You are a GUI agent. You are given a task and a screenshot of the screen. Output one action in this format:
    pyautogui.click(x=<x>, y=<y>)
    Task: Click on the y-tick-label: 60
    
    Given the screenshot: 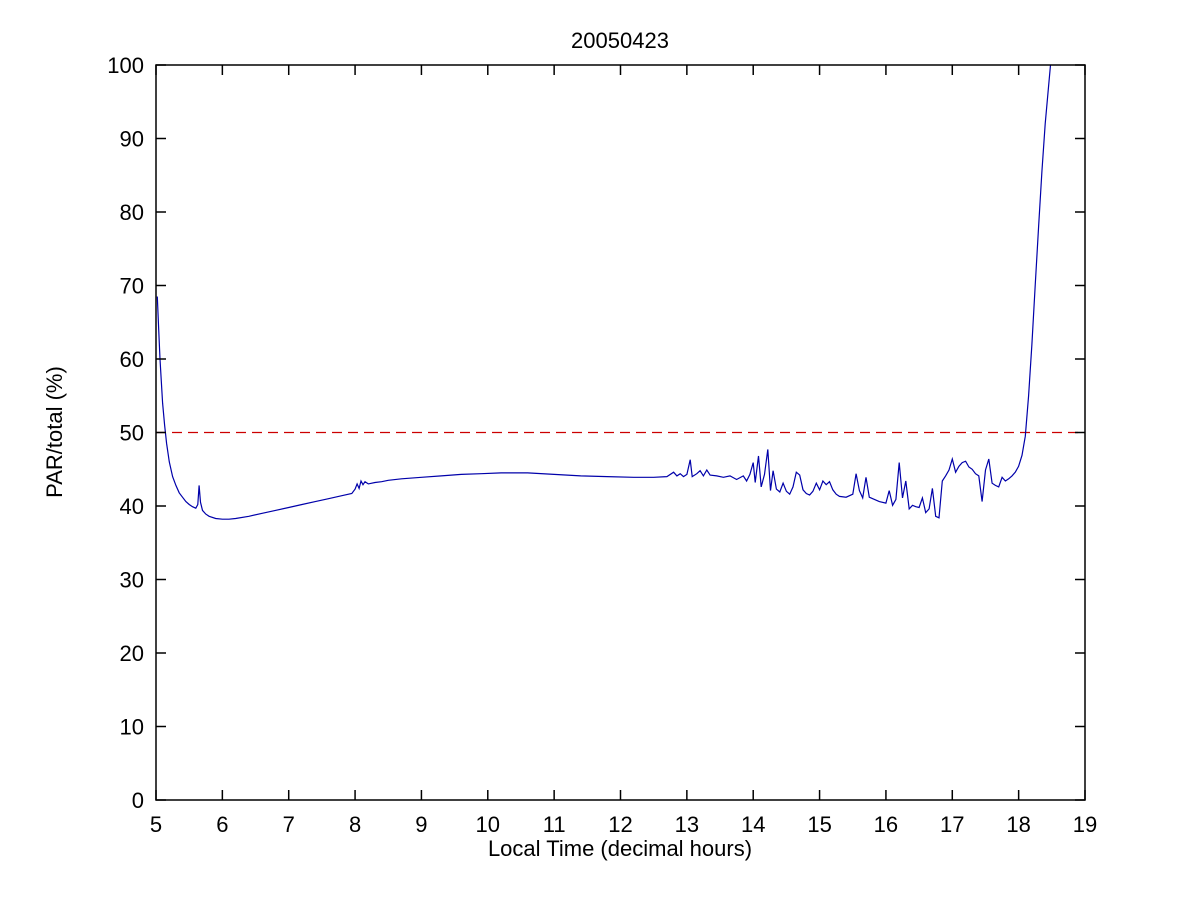 What is the action you would take?
    pyautogui.click(x=132, y=359)
    